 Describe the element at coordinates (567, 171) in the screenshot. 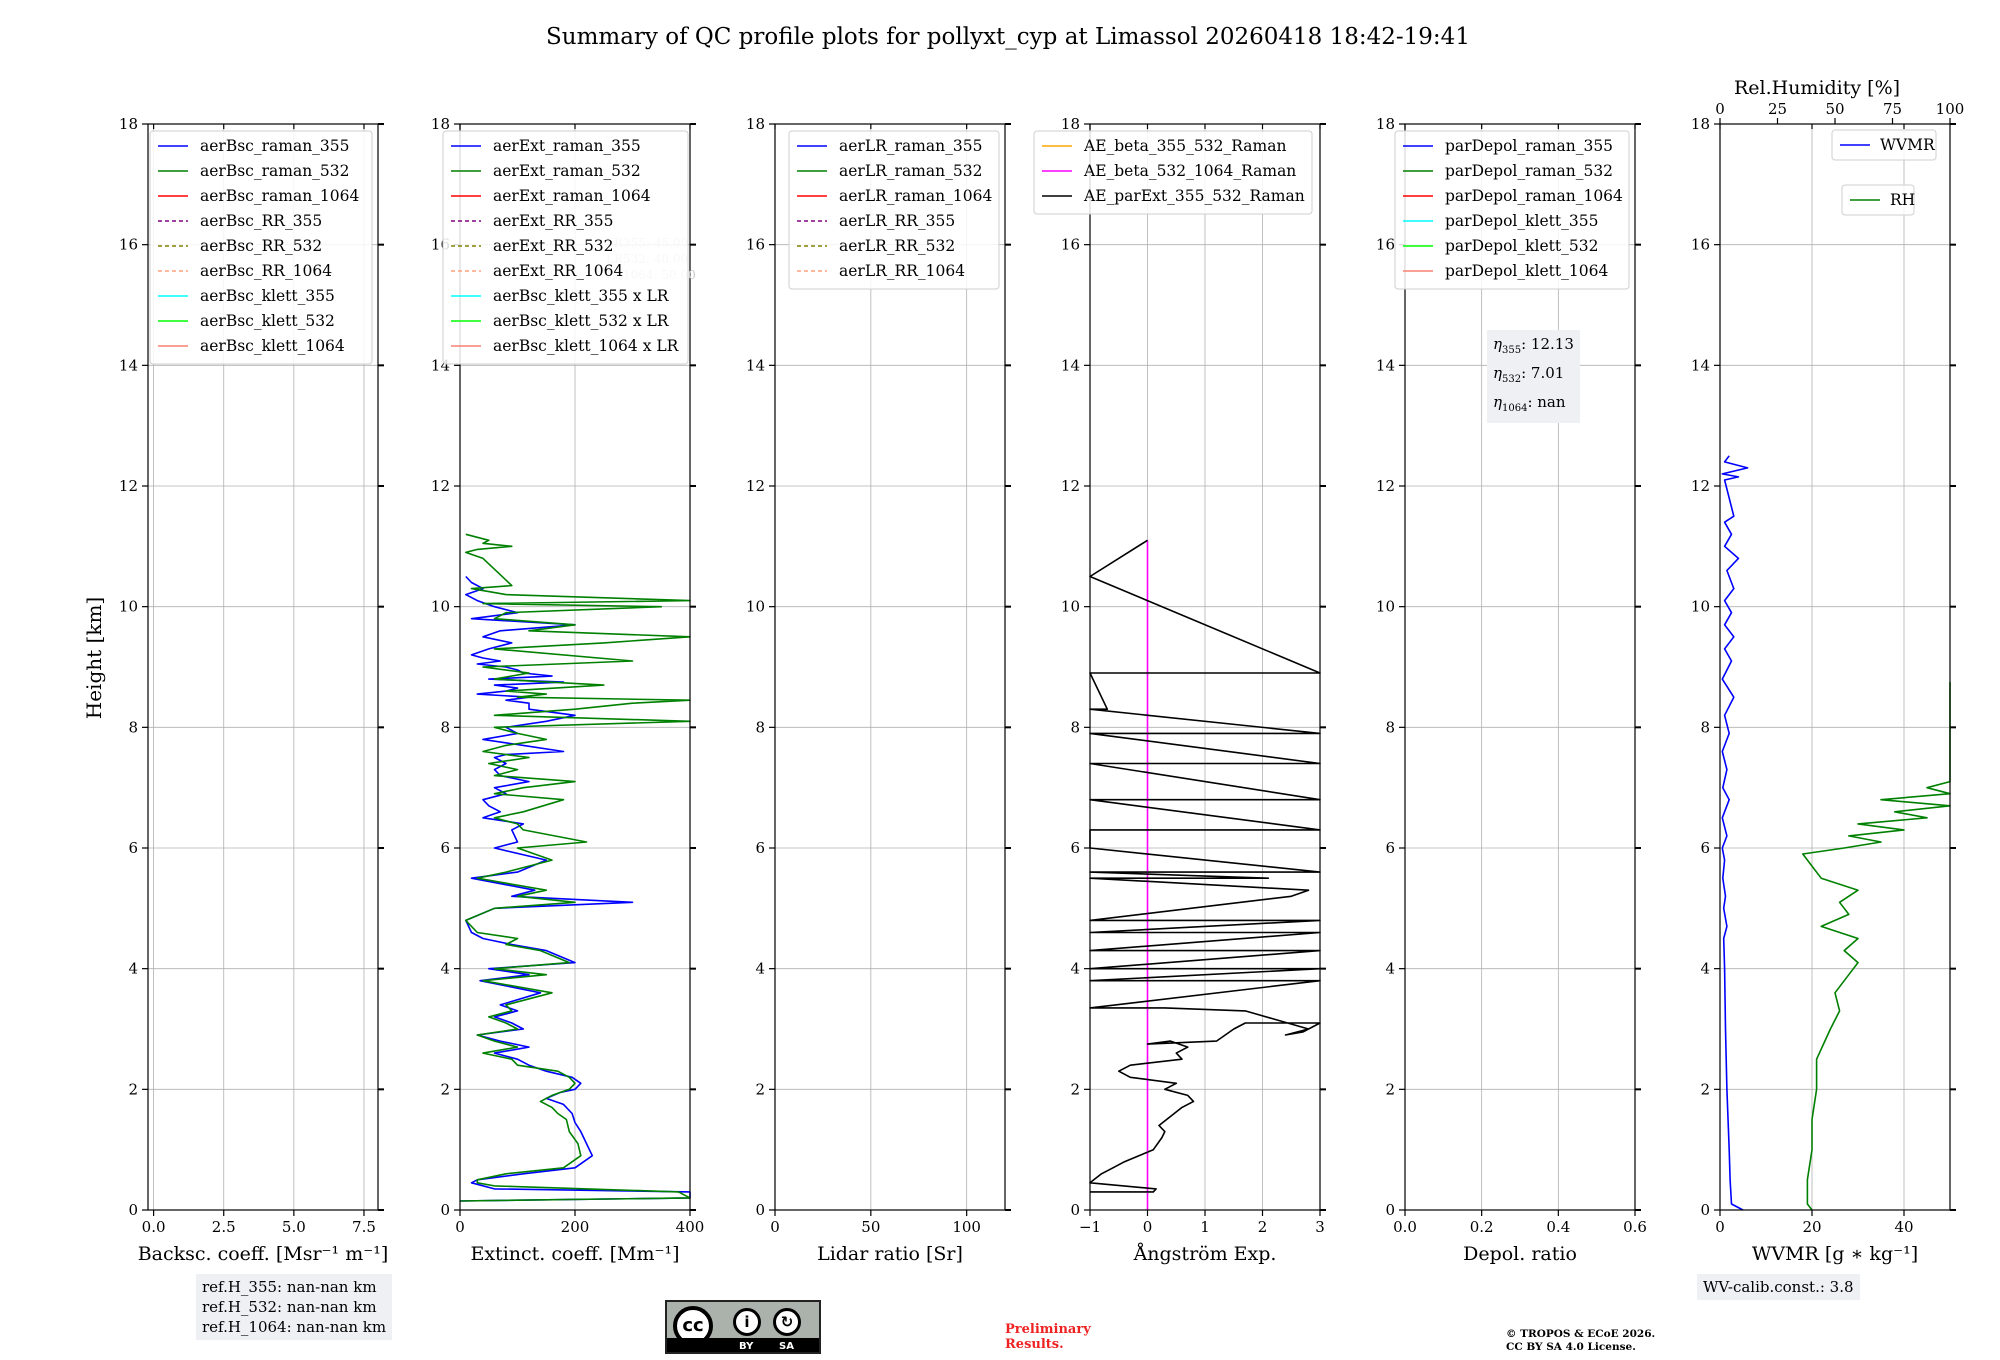

I see `legend-entry: aerExt_raman_532` at that location.